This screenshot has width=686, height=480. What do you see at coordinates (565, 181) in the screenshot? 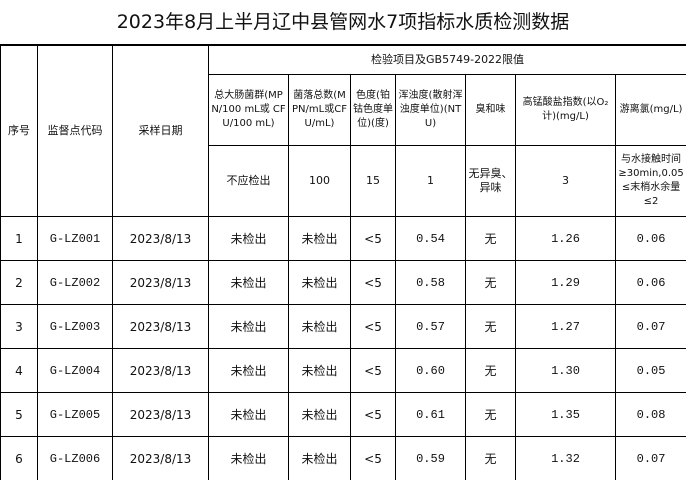
I see `limit-cell: 3` at bounding box center [565, 181].